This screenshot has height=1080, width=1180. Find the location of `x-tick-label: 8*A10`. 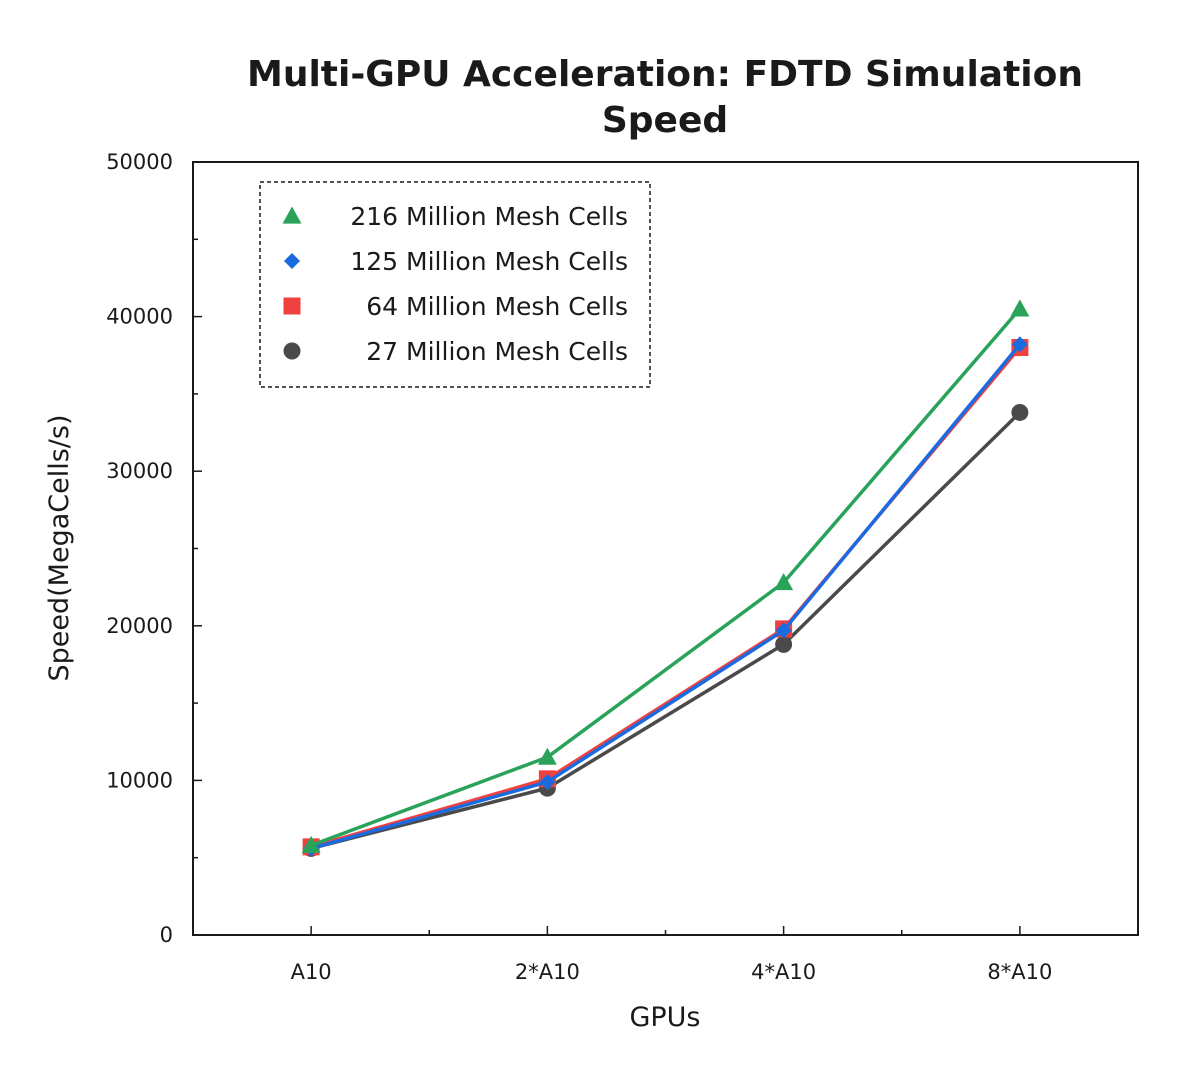

x-tick-label: 8*A10 is located at coordinates (1019, 972).